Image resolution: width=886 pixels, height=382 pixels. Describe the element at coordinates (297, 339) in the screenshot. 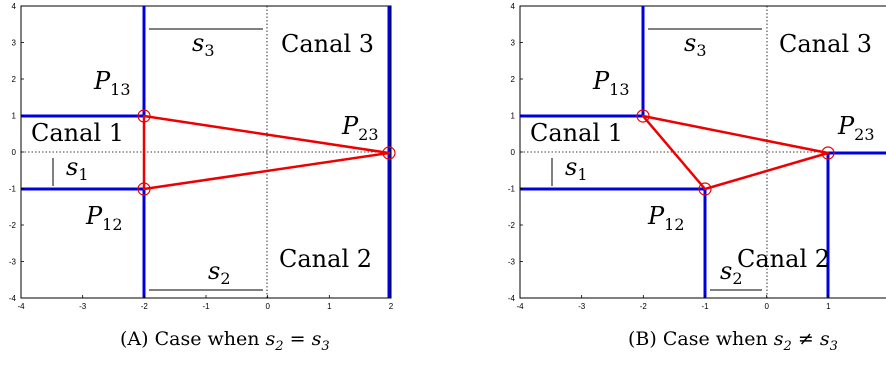

I see `caption-a-op: =` at that location.